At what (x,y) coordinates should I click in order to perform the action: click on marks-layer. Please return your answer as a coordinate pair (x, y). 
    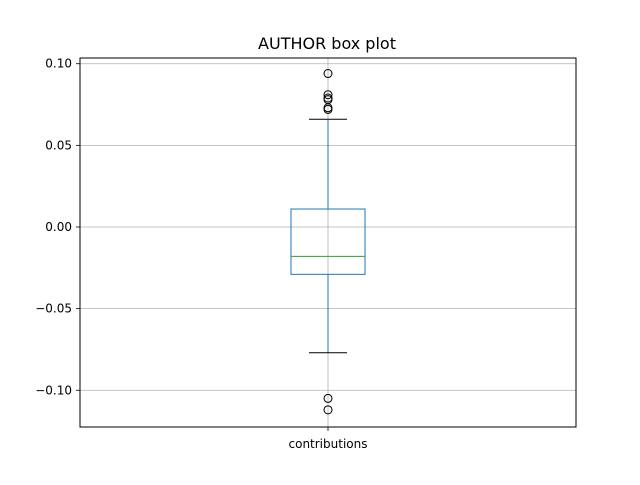
    Looking at the image, I should click on (328, 242).